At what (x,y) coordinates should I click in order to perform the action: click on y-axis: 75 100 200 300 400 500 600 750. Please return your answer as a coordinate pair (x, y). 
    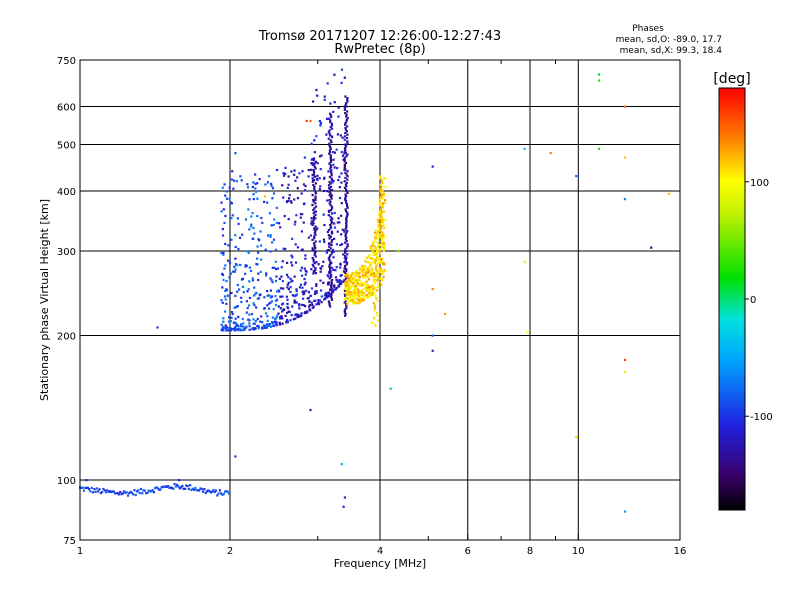
    Looking at the image, I should click on (71, 301).